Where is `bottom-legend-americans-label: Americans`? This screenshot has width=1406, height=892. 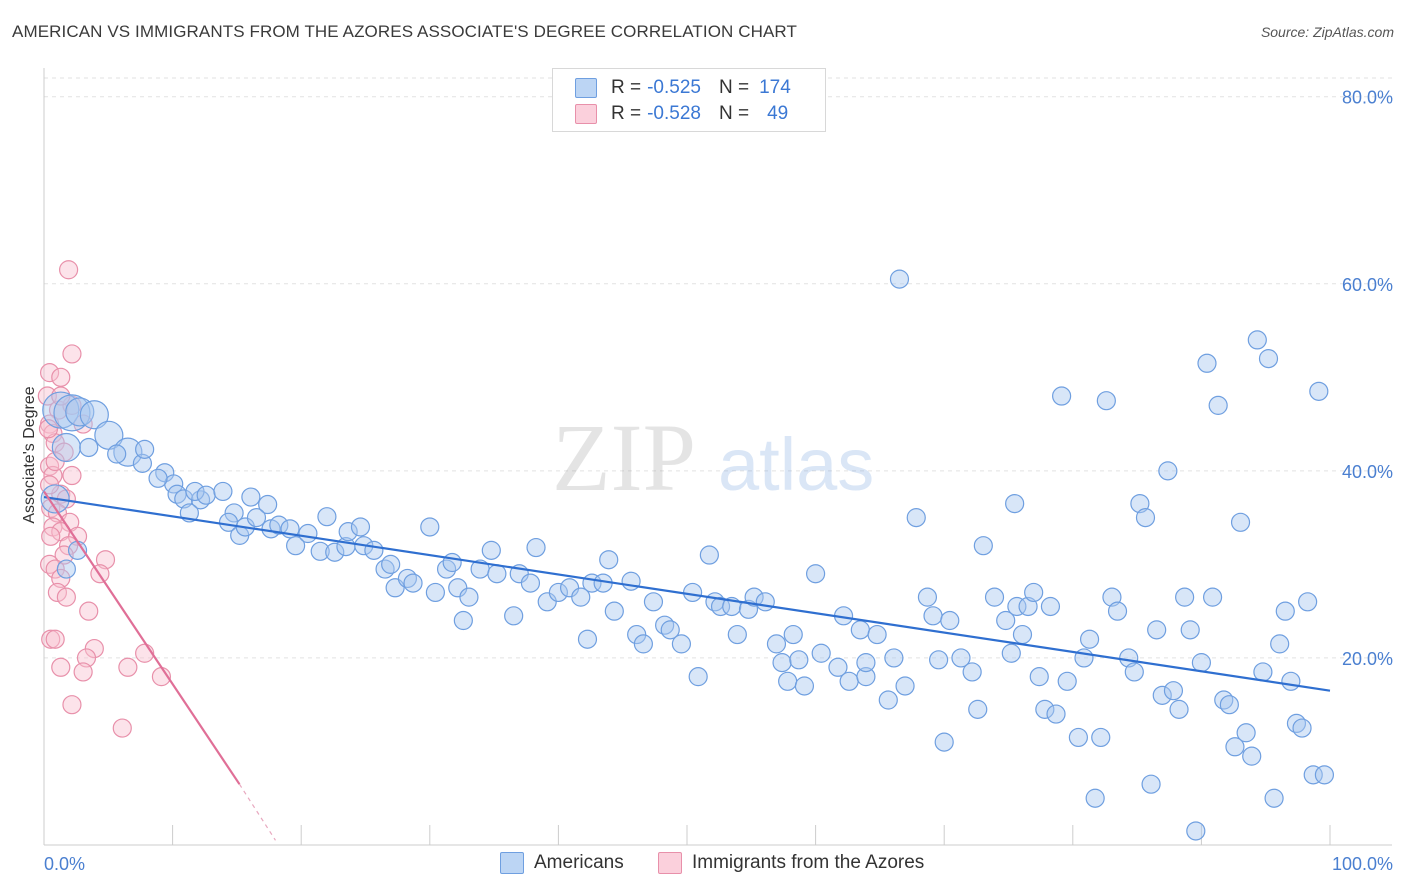 bottom-legend-americans-label: Americans is located at coordinates (579, 862).